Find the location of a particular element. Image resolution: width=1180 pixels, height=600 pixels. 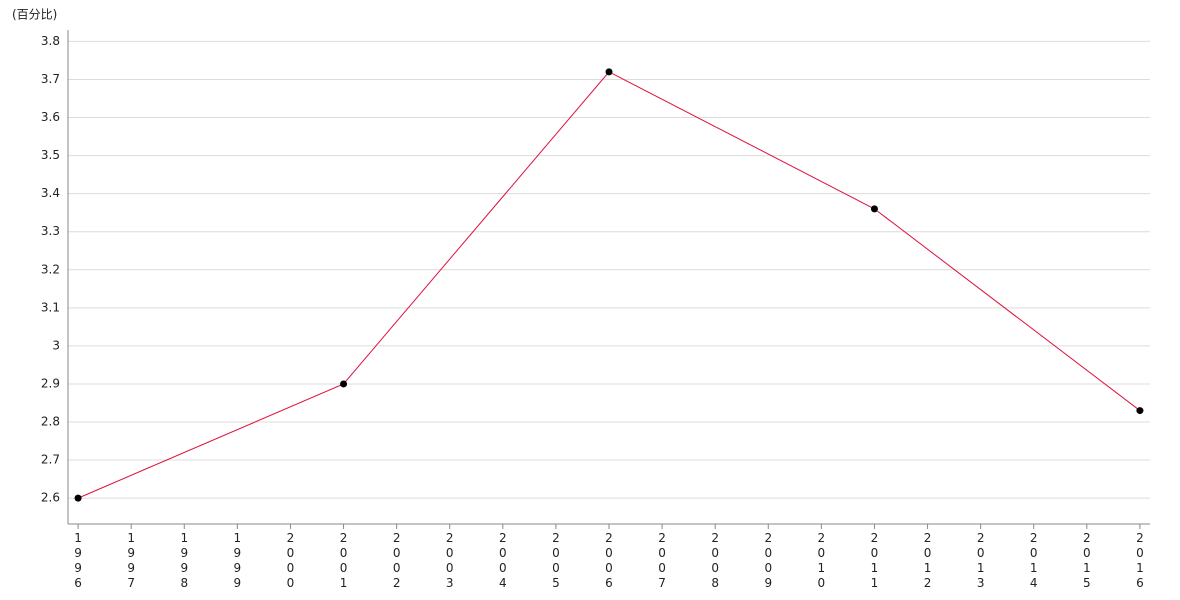

y-tick-label: 3.7 is located at coordinates (50, 79).